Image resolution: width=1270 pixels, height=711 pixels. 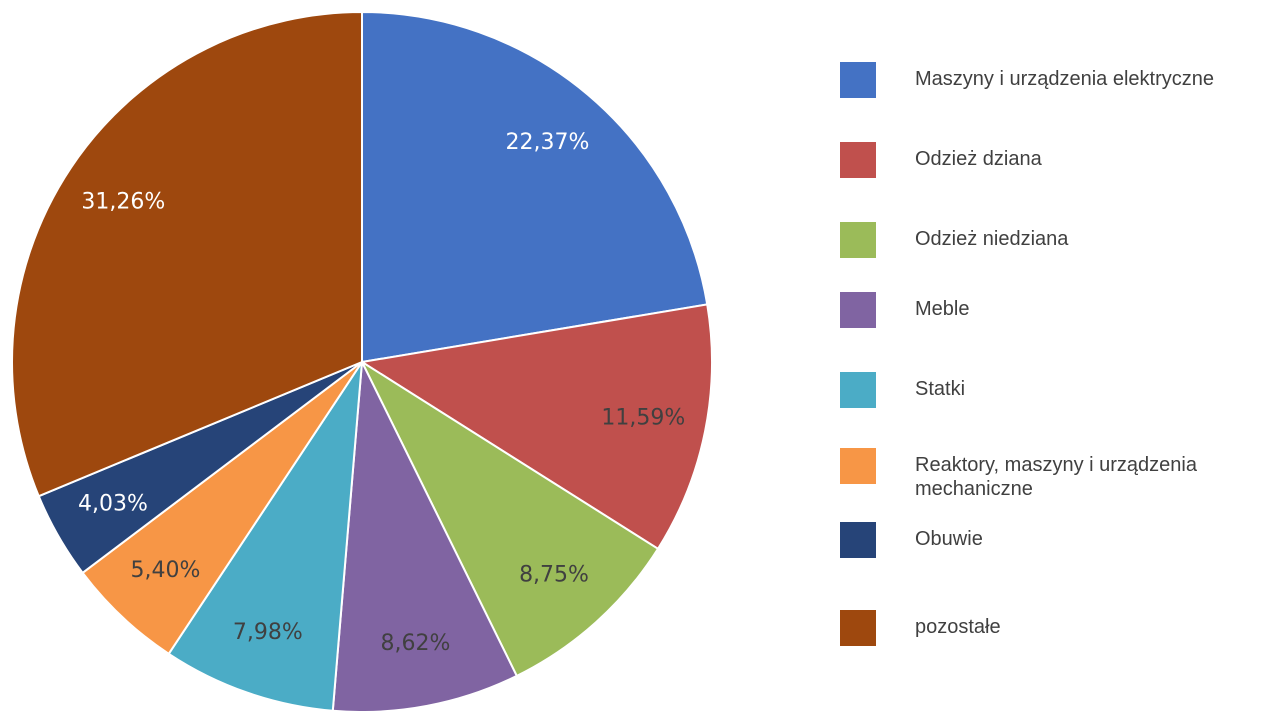 What do you see at coordinates (949, 539) in the screenshot?
I see `legend-label: Obuwie` at bounding box center [949, 539].